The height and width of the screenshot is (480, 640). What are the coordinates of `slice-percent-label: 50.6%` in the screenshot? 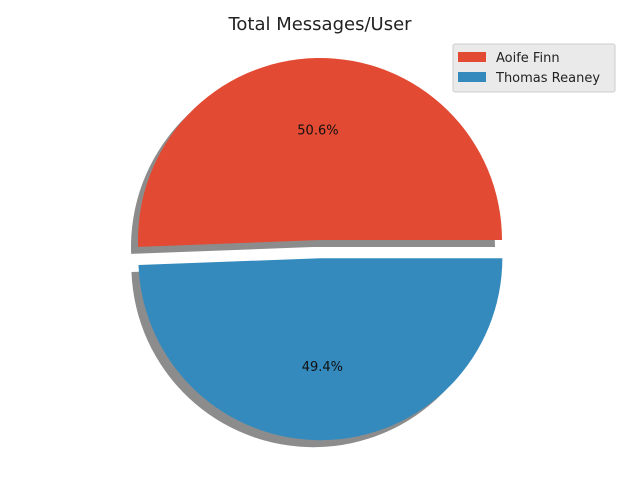 It's located at (317, 130).